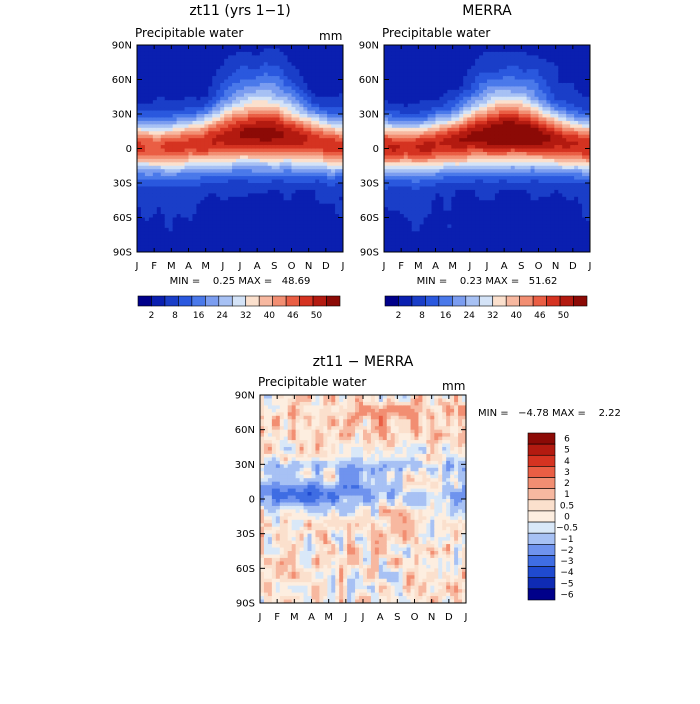  What do you see at coordinates (152, 316) in the screenshot?
I see `colorbar-label: 2` at bounding box center [152, 316].